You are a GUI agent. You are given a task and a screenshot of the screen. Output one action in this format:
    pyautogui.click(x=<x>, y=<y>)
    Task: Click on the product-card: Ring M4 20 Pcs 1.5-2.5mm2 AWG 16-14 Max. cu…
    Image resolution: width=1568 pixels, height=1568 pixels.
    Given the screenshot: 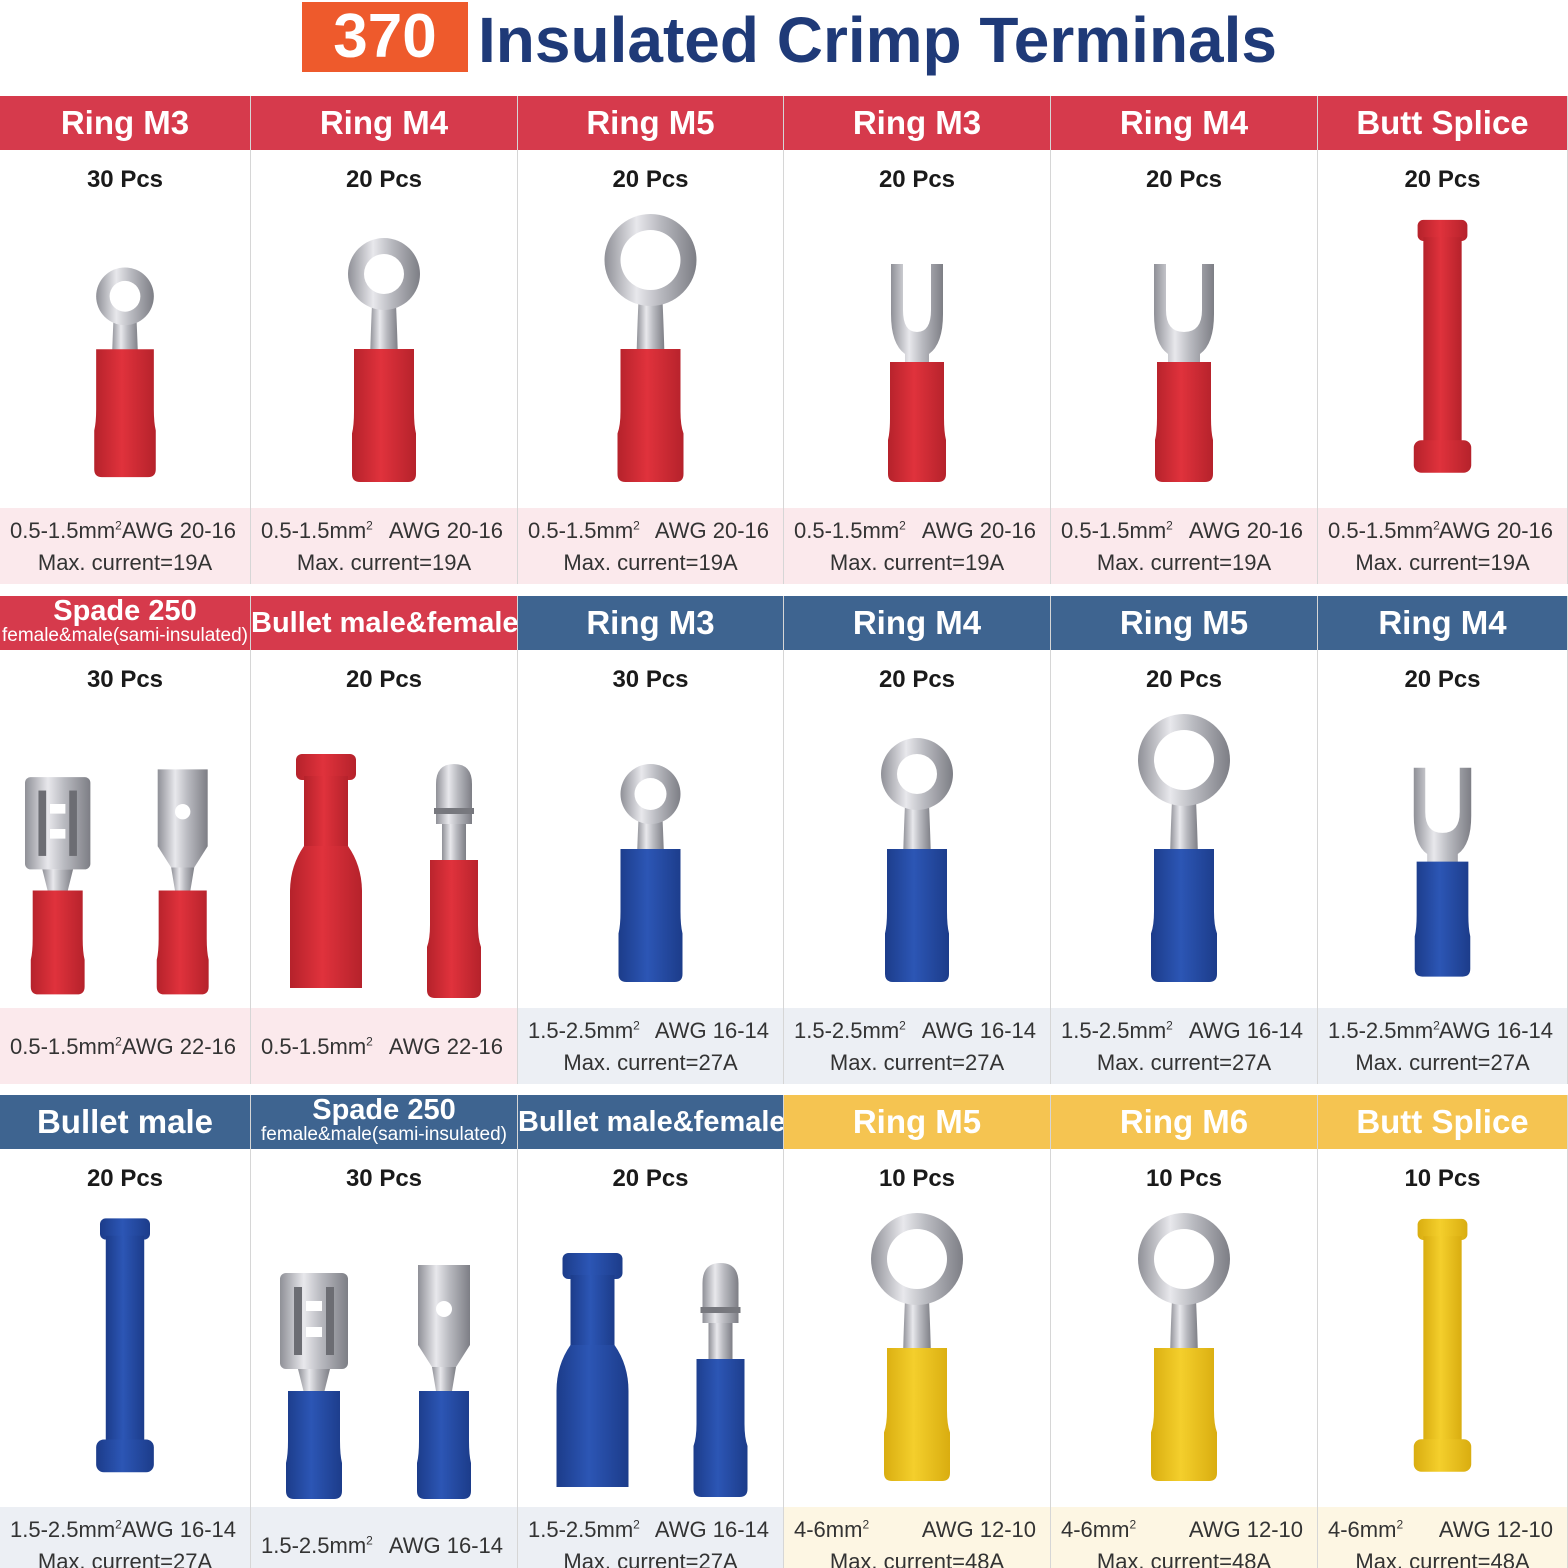 What is the action you would take?
    pyautogui.click(x=1443, y=840)
    